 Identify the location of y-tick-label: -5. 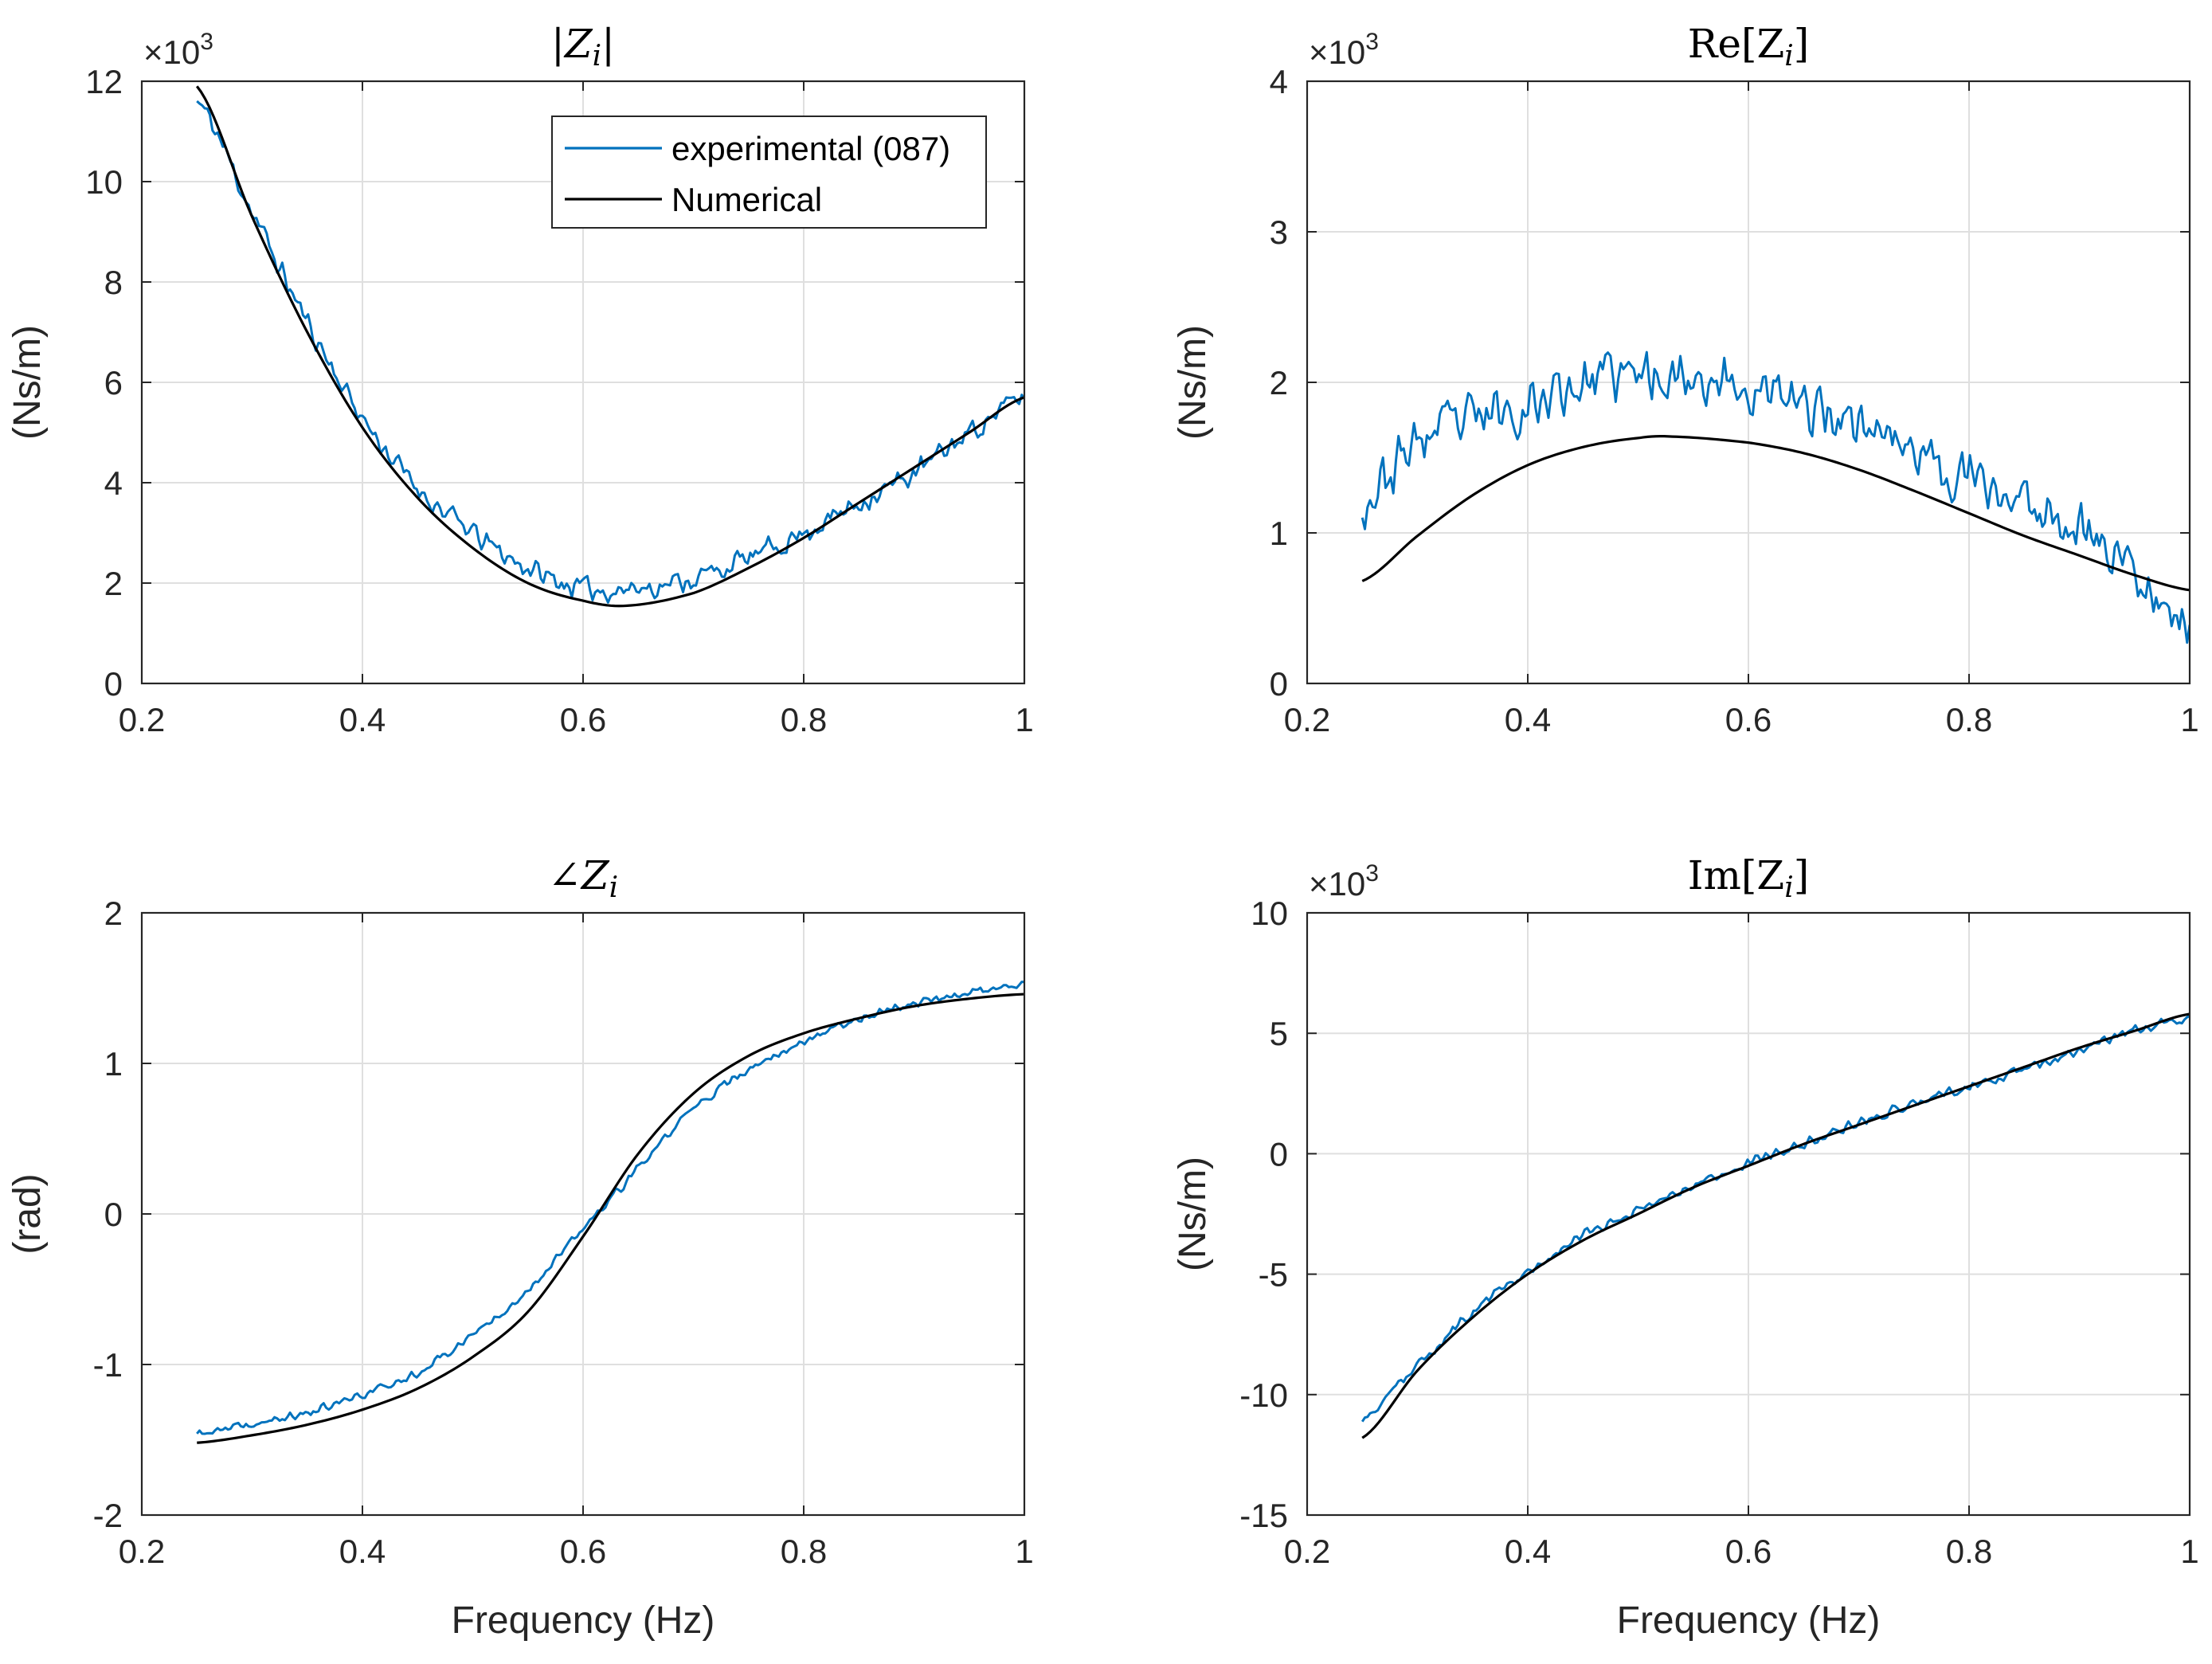
(1273, 1275).